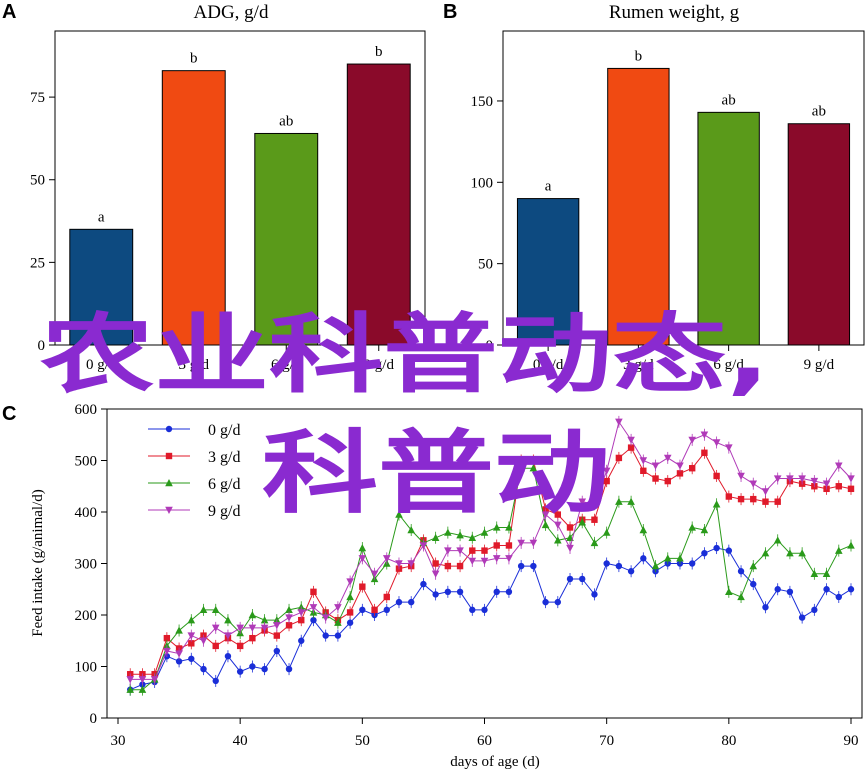  What do you see at coordinates (224, 484) in the screenshot?
I see `panel-c-legend-label: 6 g/d` at bounding box center [224, 484].